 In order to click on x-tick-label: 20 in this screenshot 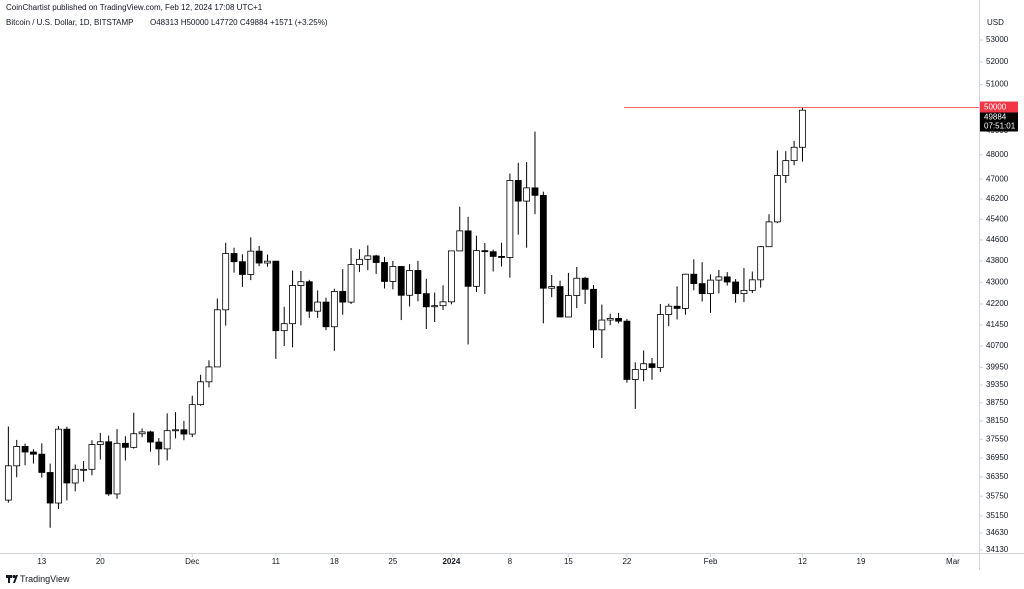, I will do `click(100, 561)`.